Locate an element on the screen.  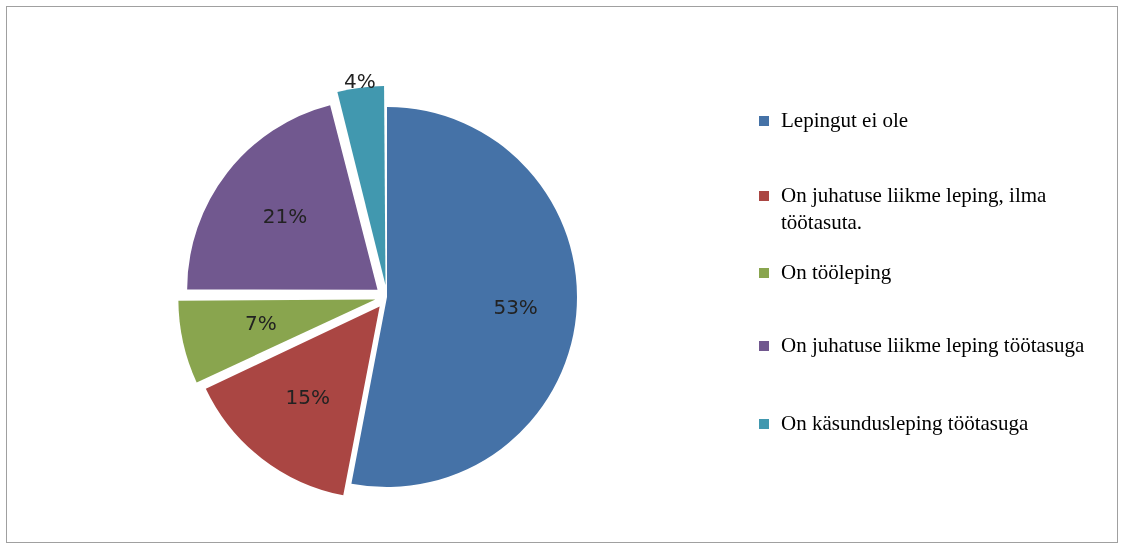
data-label: 53% is located at coordinates (515, 307).